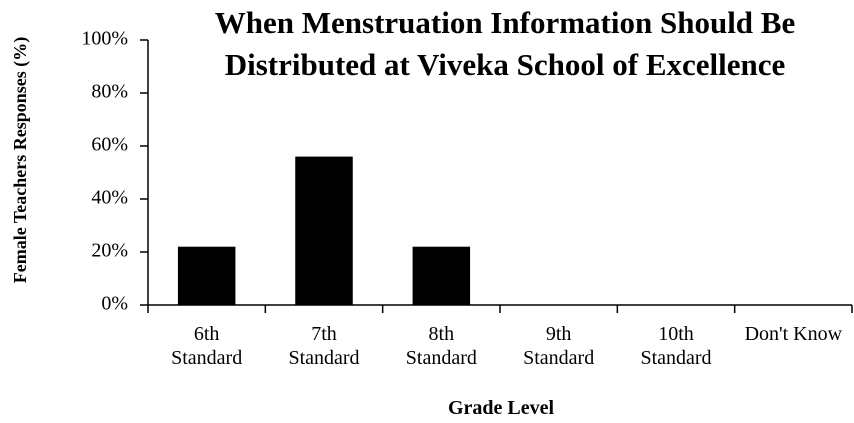 Image resolution: width=854 pixels, height=423 pixels. Describe the element at coordinates (109, 198) in the screenshot. I see `y-tick-label: 40%` at that location.